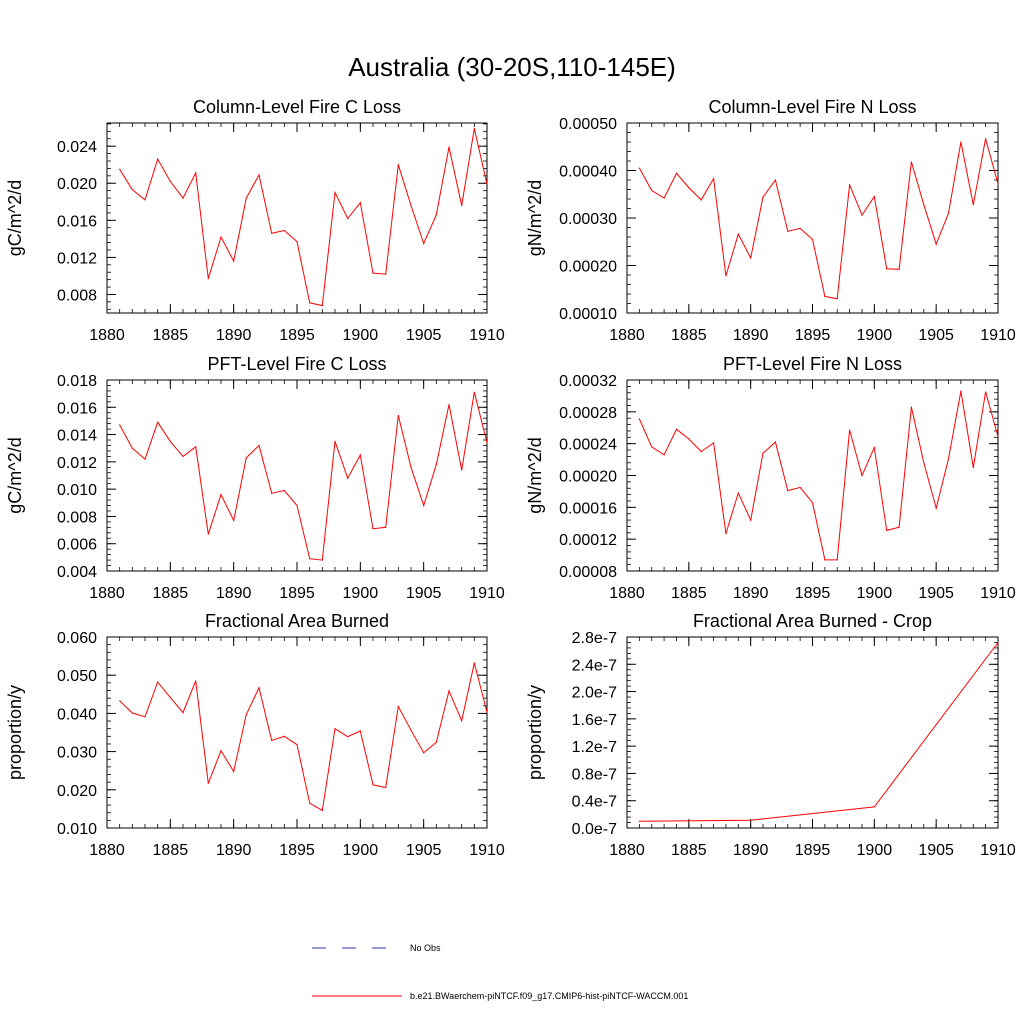 Image resolution: width=1024 pixels, height=1024 pixels. What do you see at coordinates (535, 218) in the screenshot?
I see `y-axis-label: gN/m^2/d` at bounding box center [535, 218].